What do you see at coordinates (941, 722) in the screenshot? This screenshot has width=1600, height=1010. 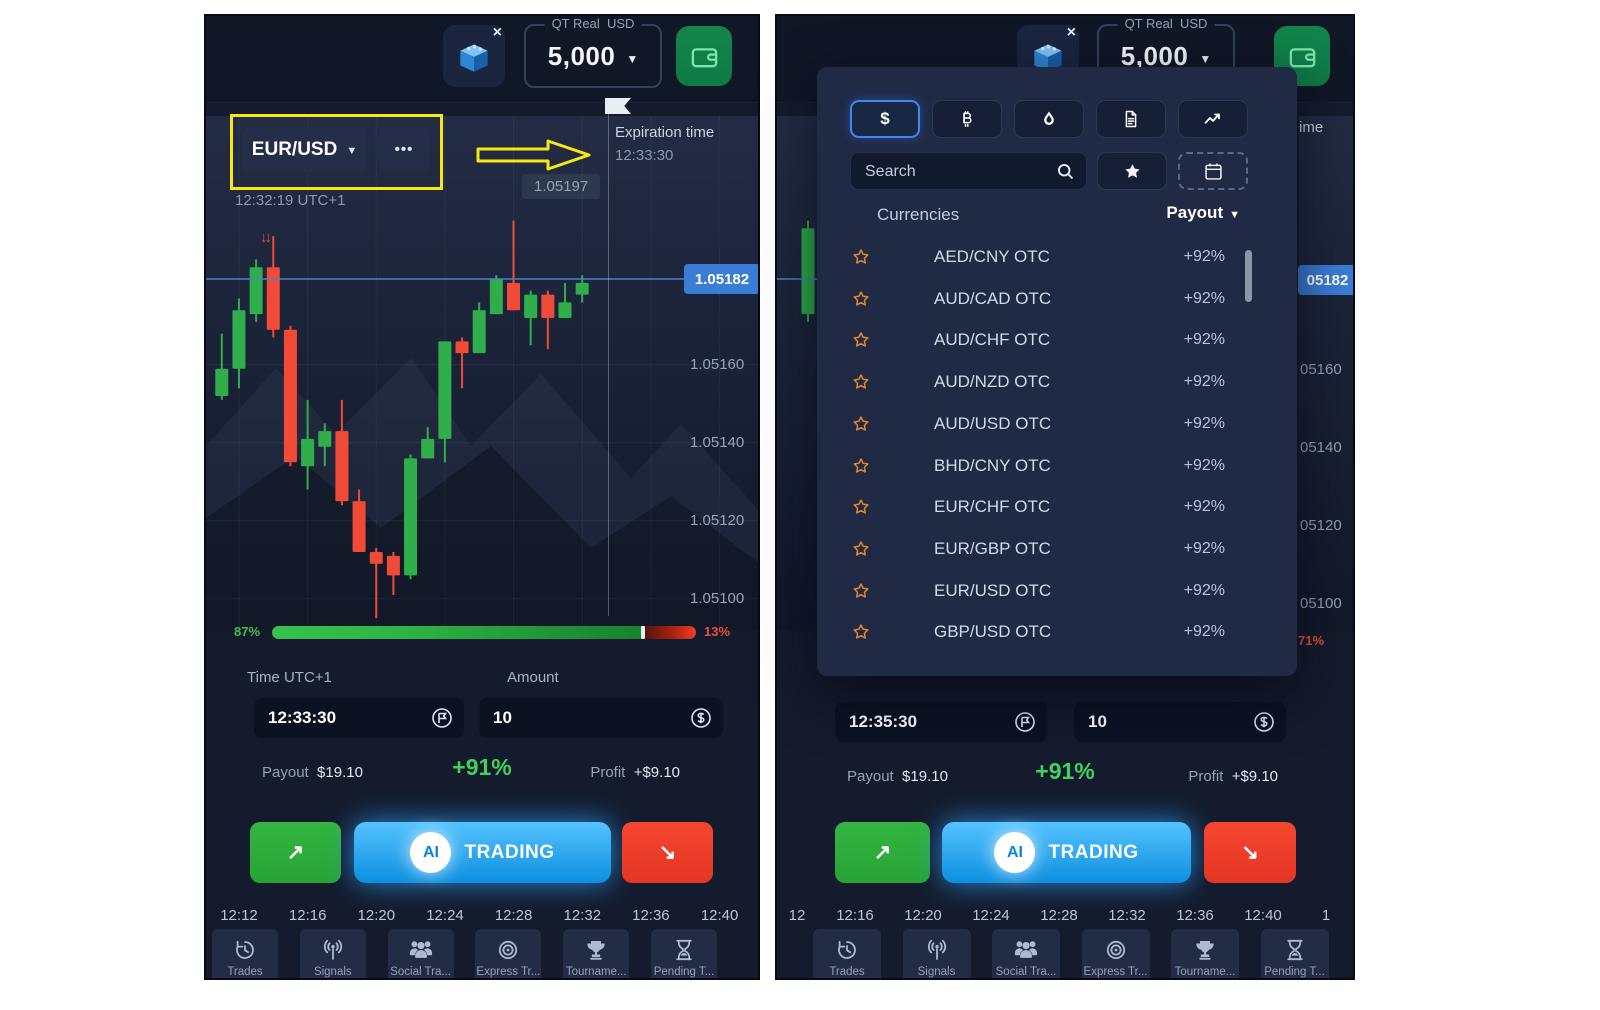 I see `time-field: 12:35:30` at bounding box center [941, 722].